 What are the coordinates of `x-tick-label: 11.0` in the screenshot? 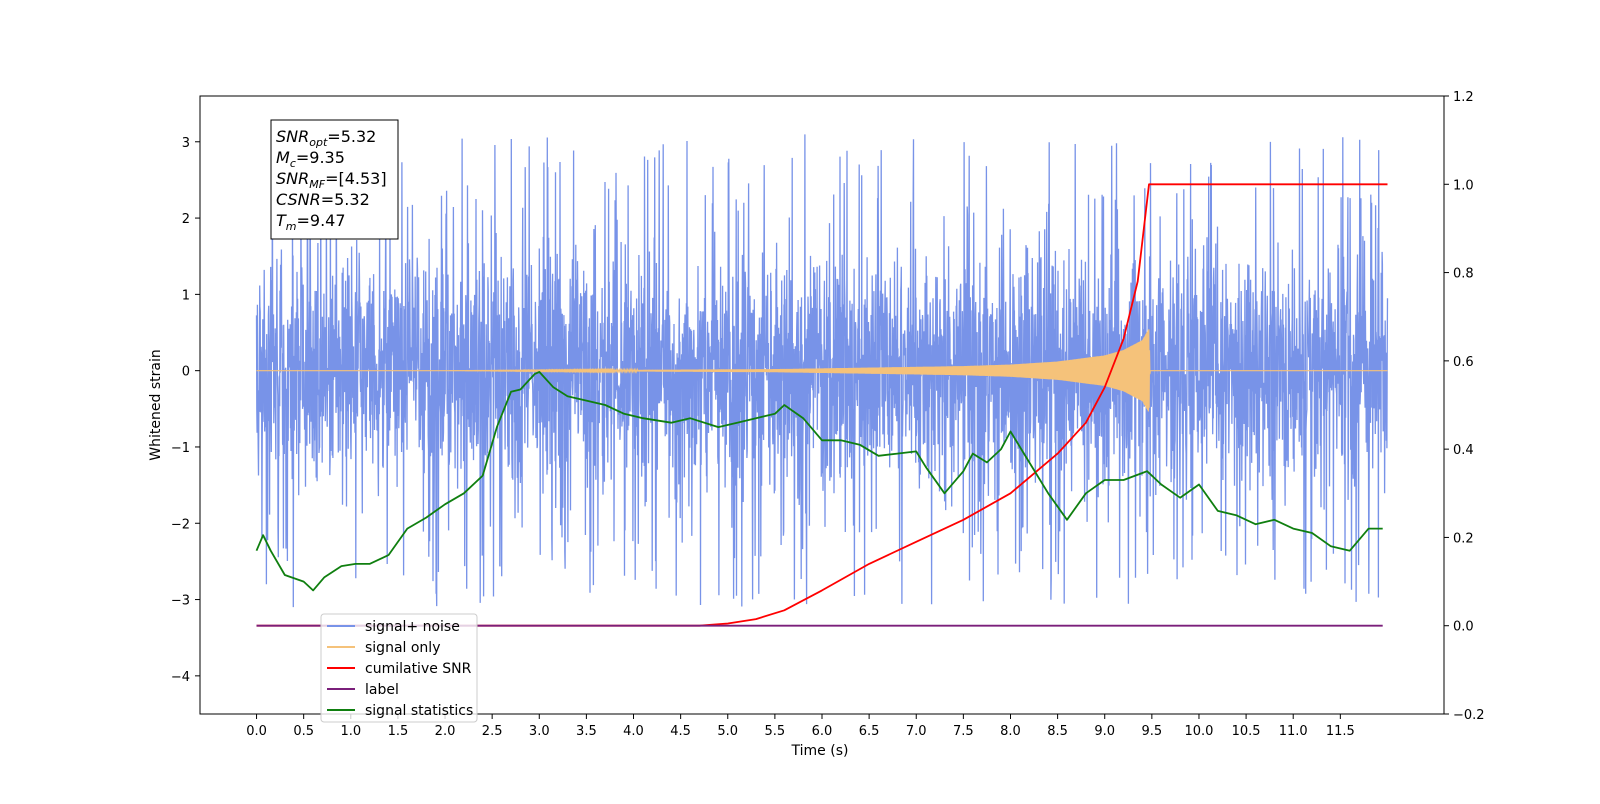 It's located at (1293, 731).